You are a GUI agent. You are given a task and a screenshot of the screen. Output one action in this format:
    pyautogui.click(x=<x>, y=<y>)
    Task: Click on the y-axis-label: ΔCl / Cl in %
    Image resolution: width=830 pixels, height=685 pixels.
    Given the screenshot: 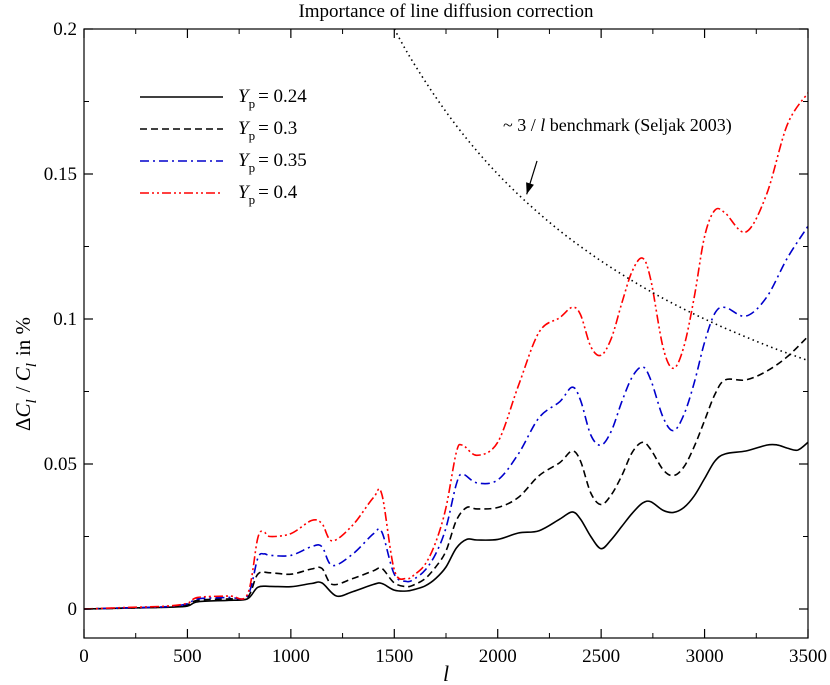 What is the action you would take?
    pyautogui.click(x=25, y=374)
    